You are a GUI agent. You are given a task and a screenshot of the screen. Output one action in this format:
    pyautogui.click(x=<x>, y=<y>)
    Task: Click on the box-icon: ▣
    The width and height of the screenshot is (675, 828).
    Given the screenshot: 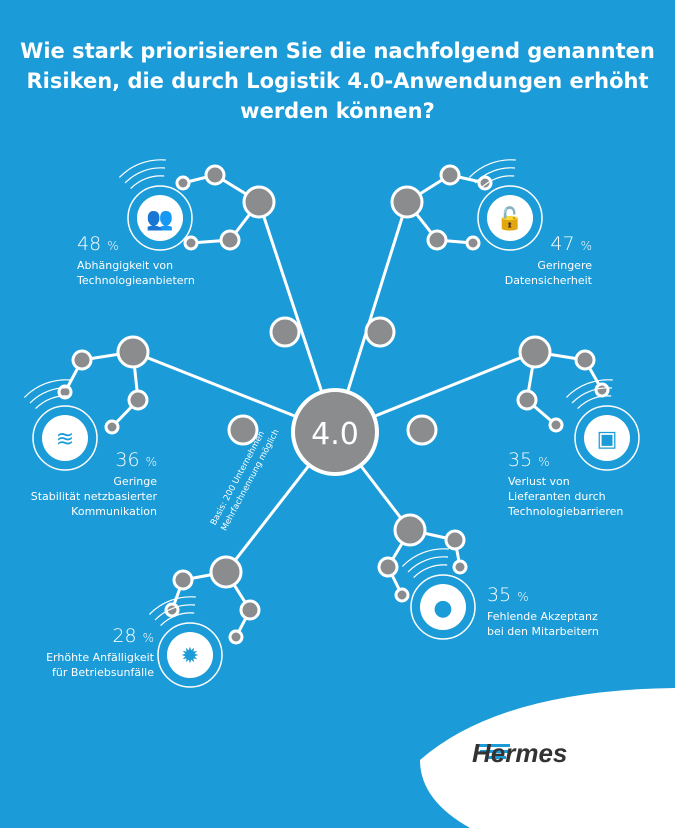 What is the action you would take?
    pyautogui.click(x=607, y=439)
    